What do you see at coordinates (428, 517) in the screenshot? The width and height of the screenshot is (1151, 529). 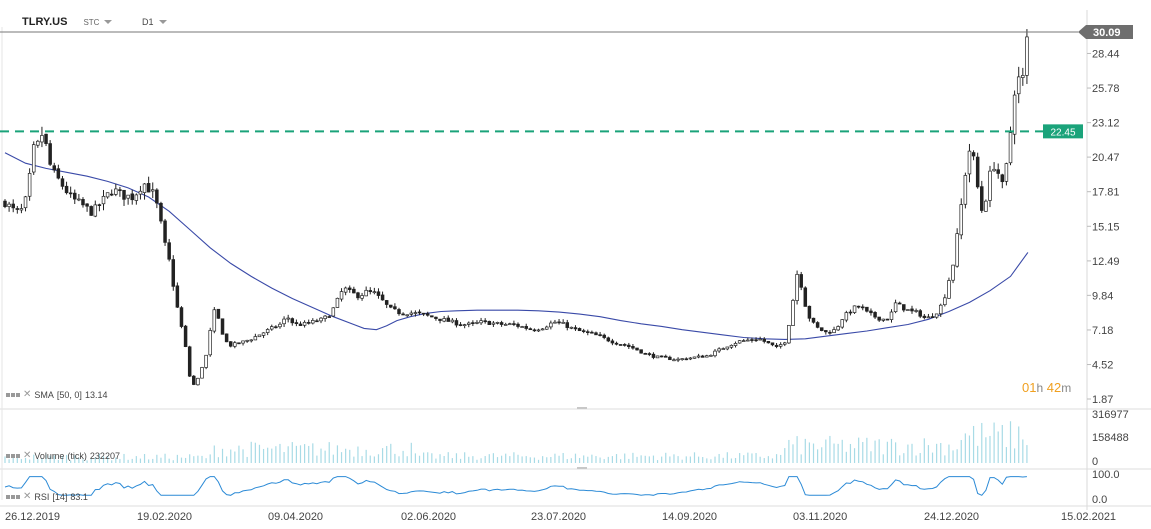 I see `date-tick-label: 02.06.2020` at bounding box center [428, 517].